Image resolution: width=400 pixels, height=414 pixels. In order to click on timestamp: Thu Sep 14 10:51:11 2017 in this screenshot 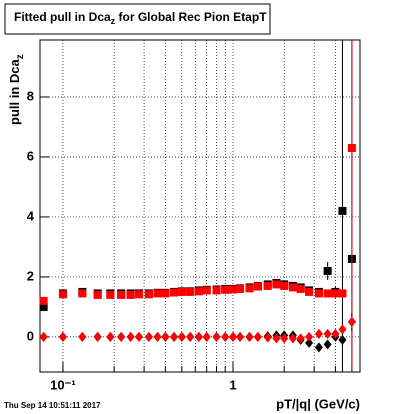, I will do `click(52, 405)`.